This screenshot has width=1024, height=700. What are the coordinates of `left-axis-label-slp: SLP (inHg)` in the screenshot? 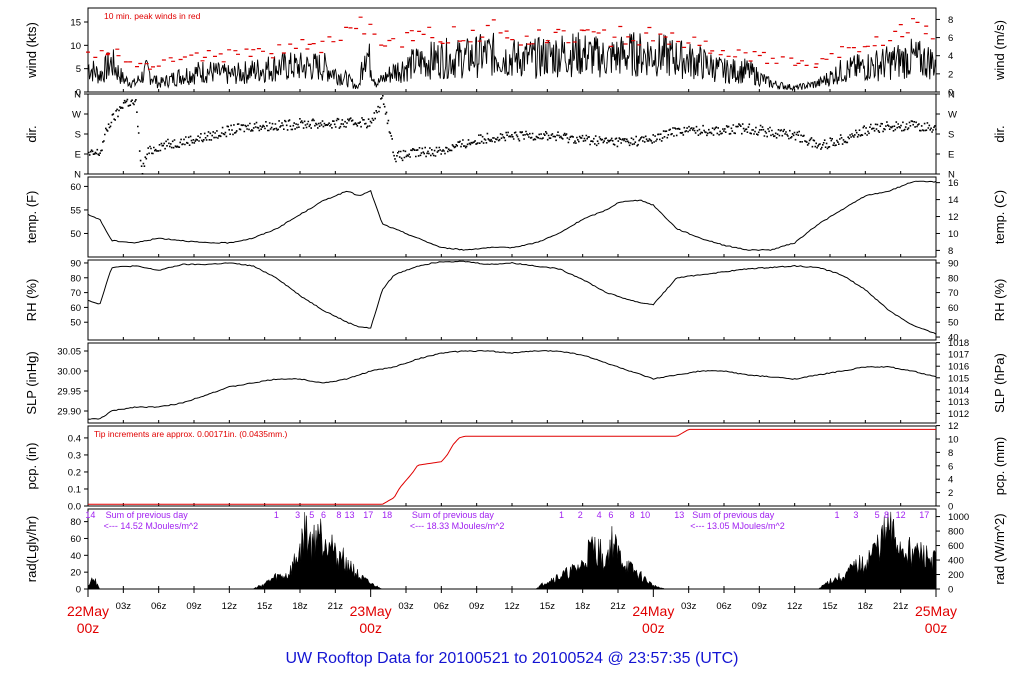 It's located at (31, 382).